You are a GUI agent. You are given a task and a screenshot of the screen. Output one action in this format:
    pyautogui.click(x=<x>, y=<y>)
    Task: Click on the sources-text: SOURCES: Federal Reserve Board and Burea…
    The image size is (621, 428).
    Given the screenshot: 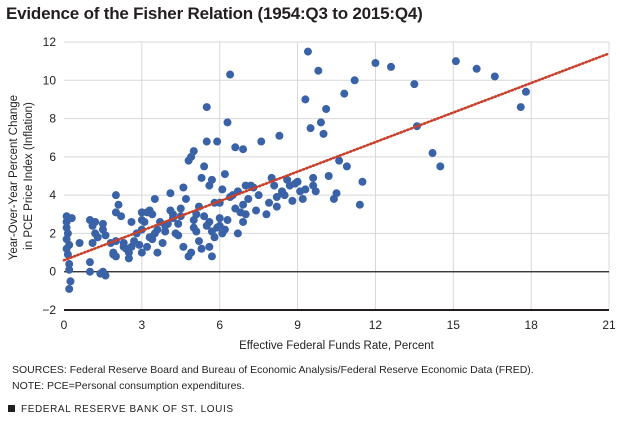 What is the action you would take?
    pyautogui.click(x=273, y=370)
    